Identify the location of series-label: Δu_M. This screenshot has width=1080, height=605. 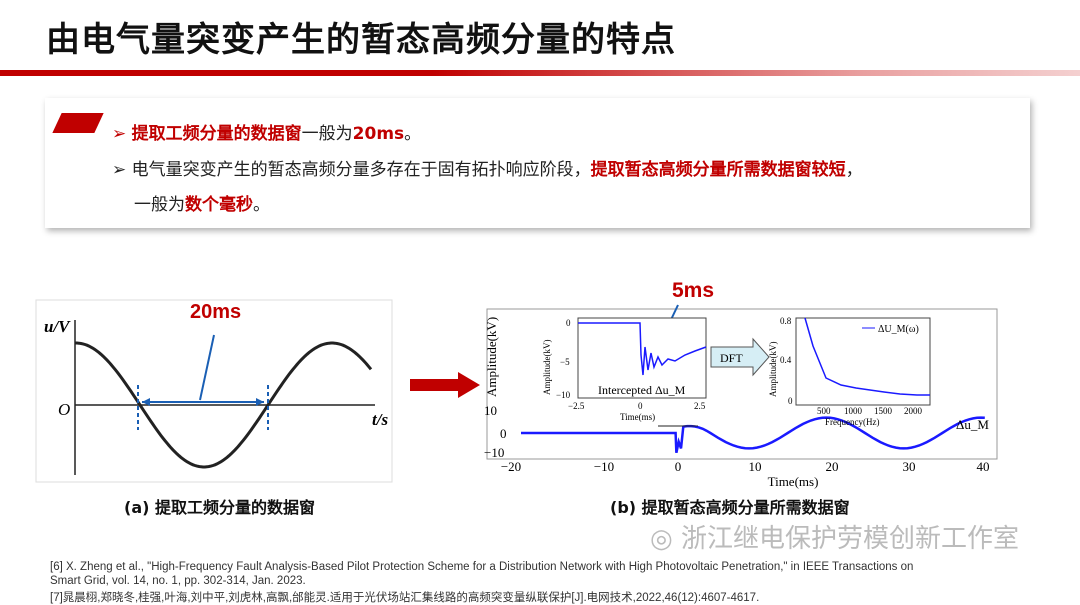
(972, 424).